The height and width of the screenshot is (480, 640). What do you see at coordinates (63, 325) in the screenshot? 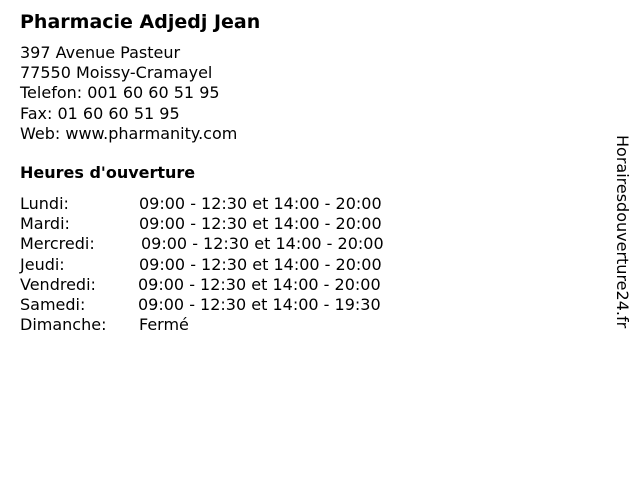
I see `day-label: Dimanche:` at bounding box center [63, 325].